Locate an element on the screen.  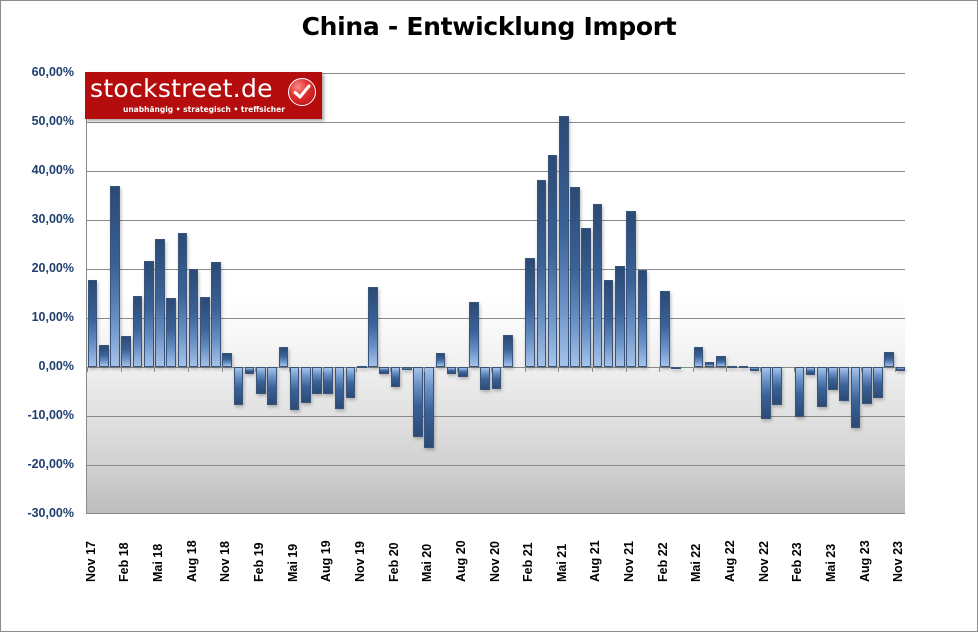
y-axis-label: 0,00% is located at coordinates (56, 366).